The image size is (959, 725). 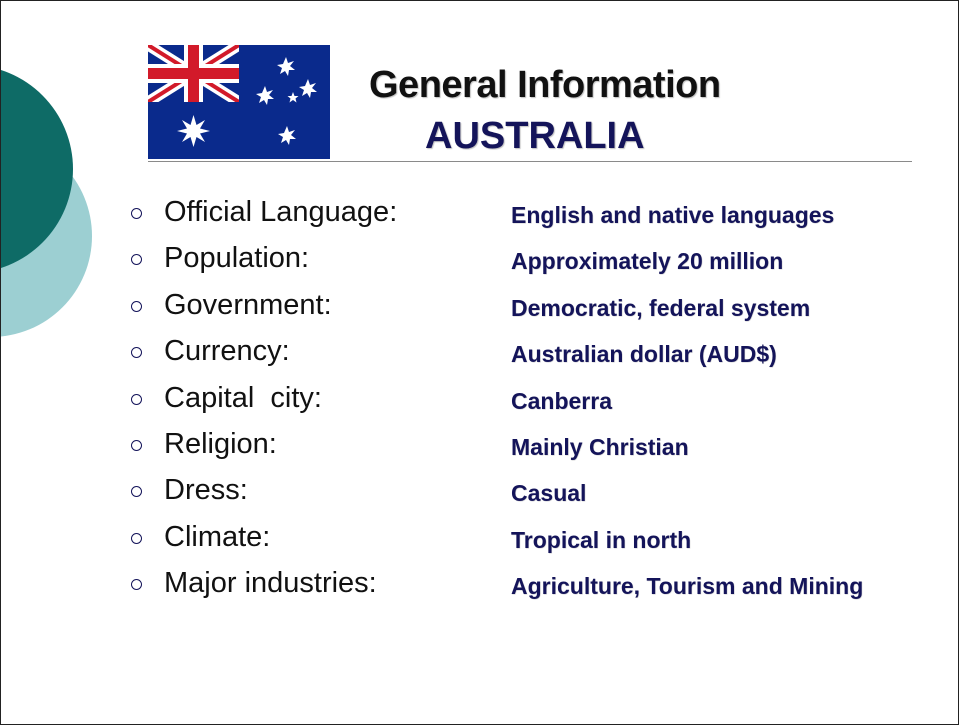 What do you see at coordinates (479, 260) in the screenshot?
I see `fact-population: Population: Approximately 20 million` at bounding box center [479, 260].